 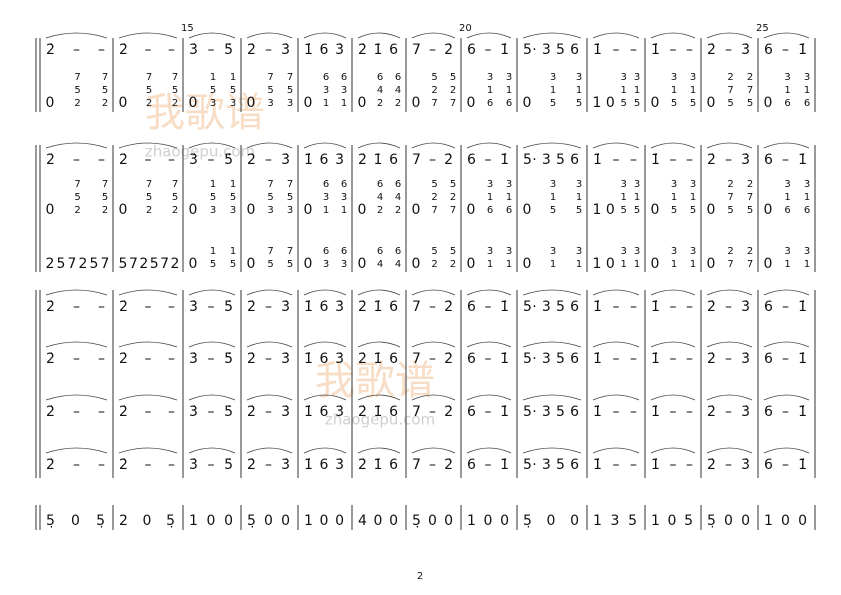 What do you see at coordinates (785, 521) in the screenshot?
I see `note-group: 1 0 0` at bounding box center [785, 521].